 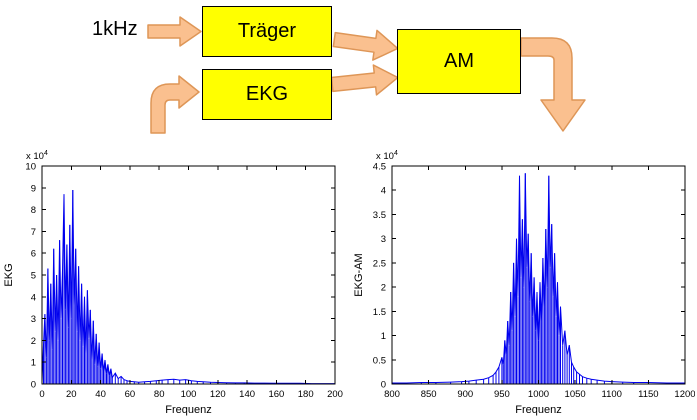 What do you see at coordinates (30, 167) in the screenshot?
I see `y-tick-label: 10` at bounding box center [30, 167].